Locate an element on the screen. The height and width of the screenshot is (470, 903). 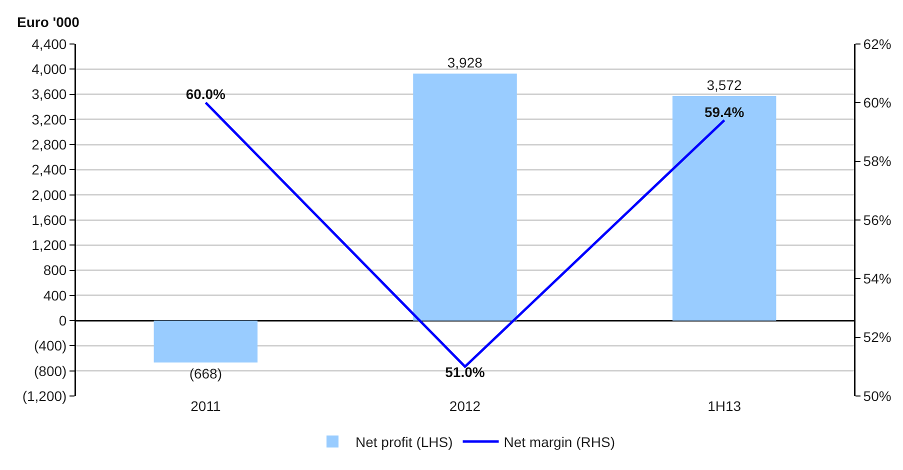
data-label: 59.4% is located at coordinates (724, 112).